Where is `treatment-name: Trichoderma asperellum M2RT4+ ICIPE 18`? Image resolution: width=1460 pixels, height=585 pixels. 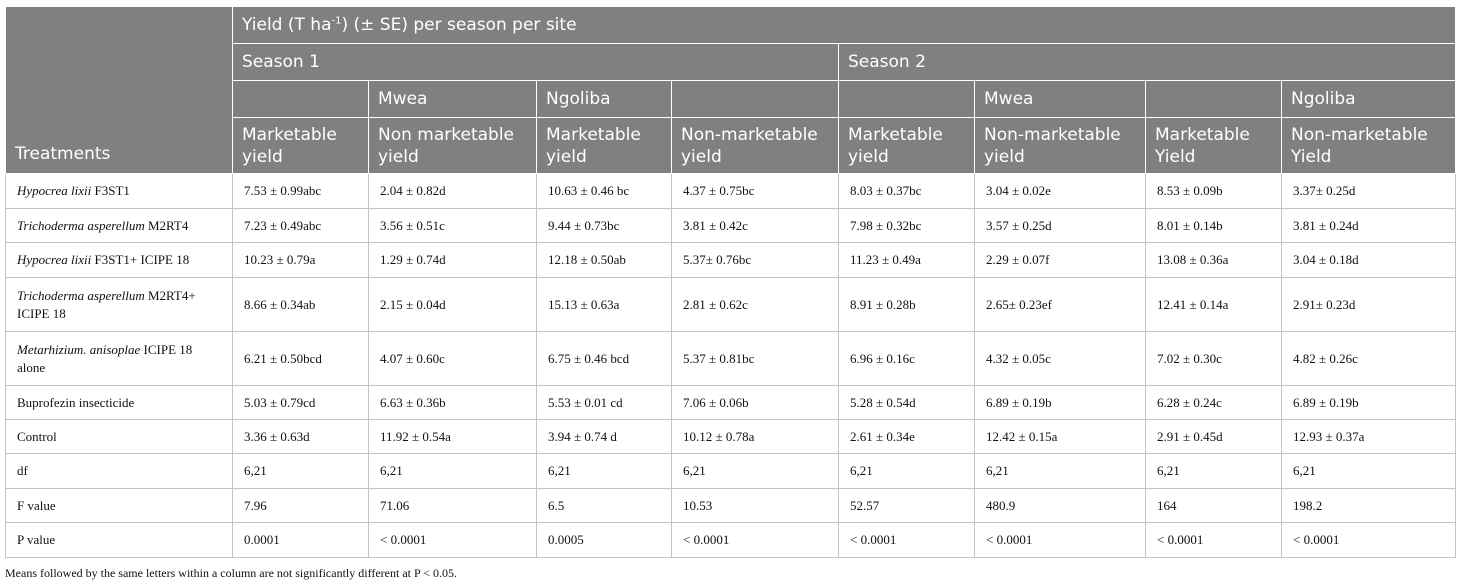
treatment-name: Trichoderma asperellum M2RT4+ ICIPE 18 is located at coordinates (119, 304).